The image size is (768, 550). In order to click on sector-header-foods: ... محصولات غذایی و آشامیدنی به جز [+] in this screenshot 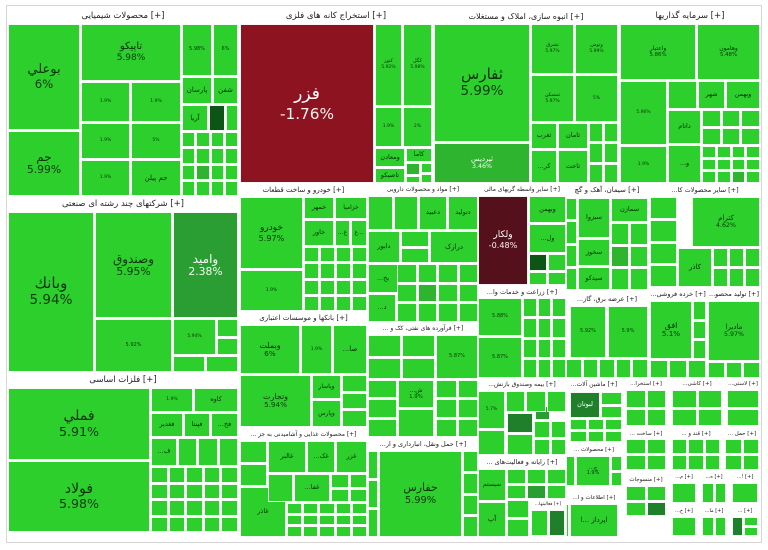, I will do `click(303, 434)`.